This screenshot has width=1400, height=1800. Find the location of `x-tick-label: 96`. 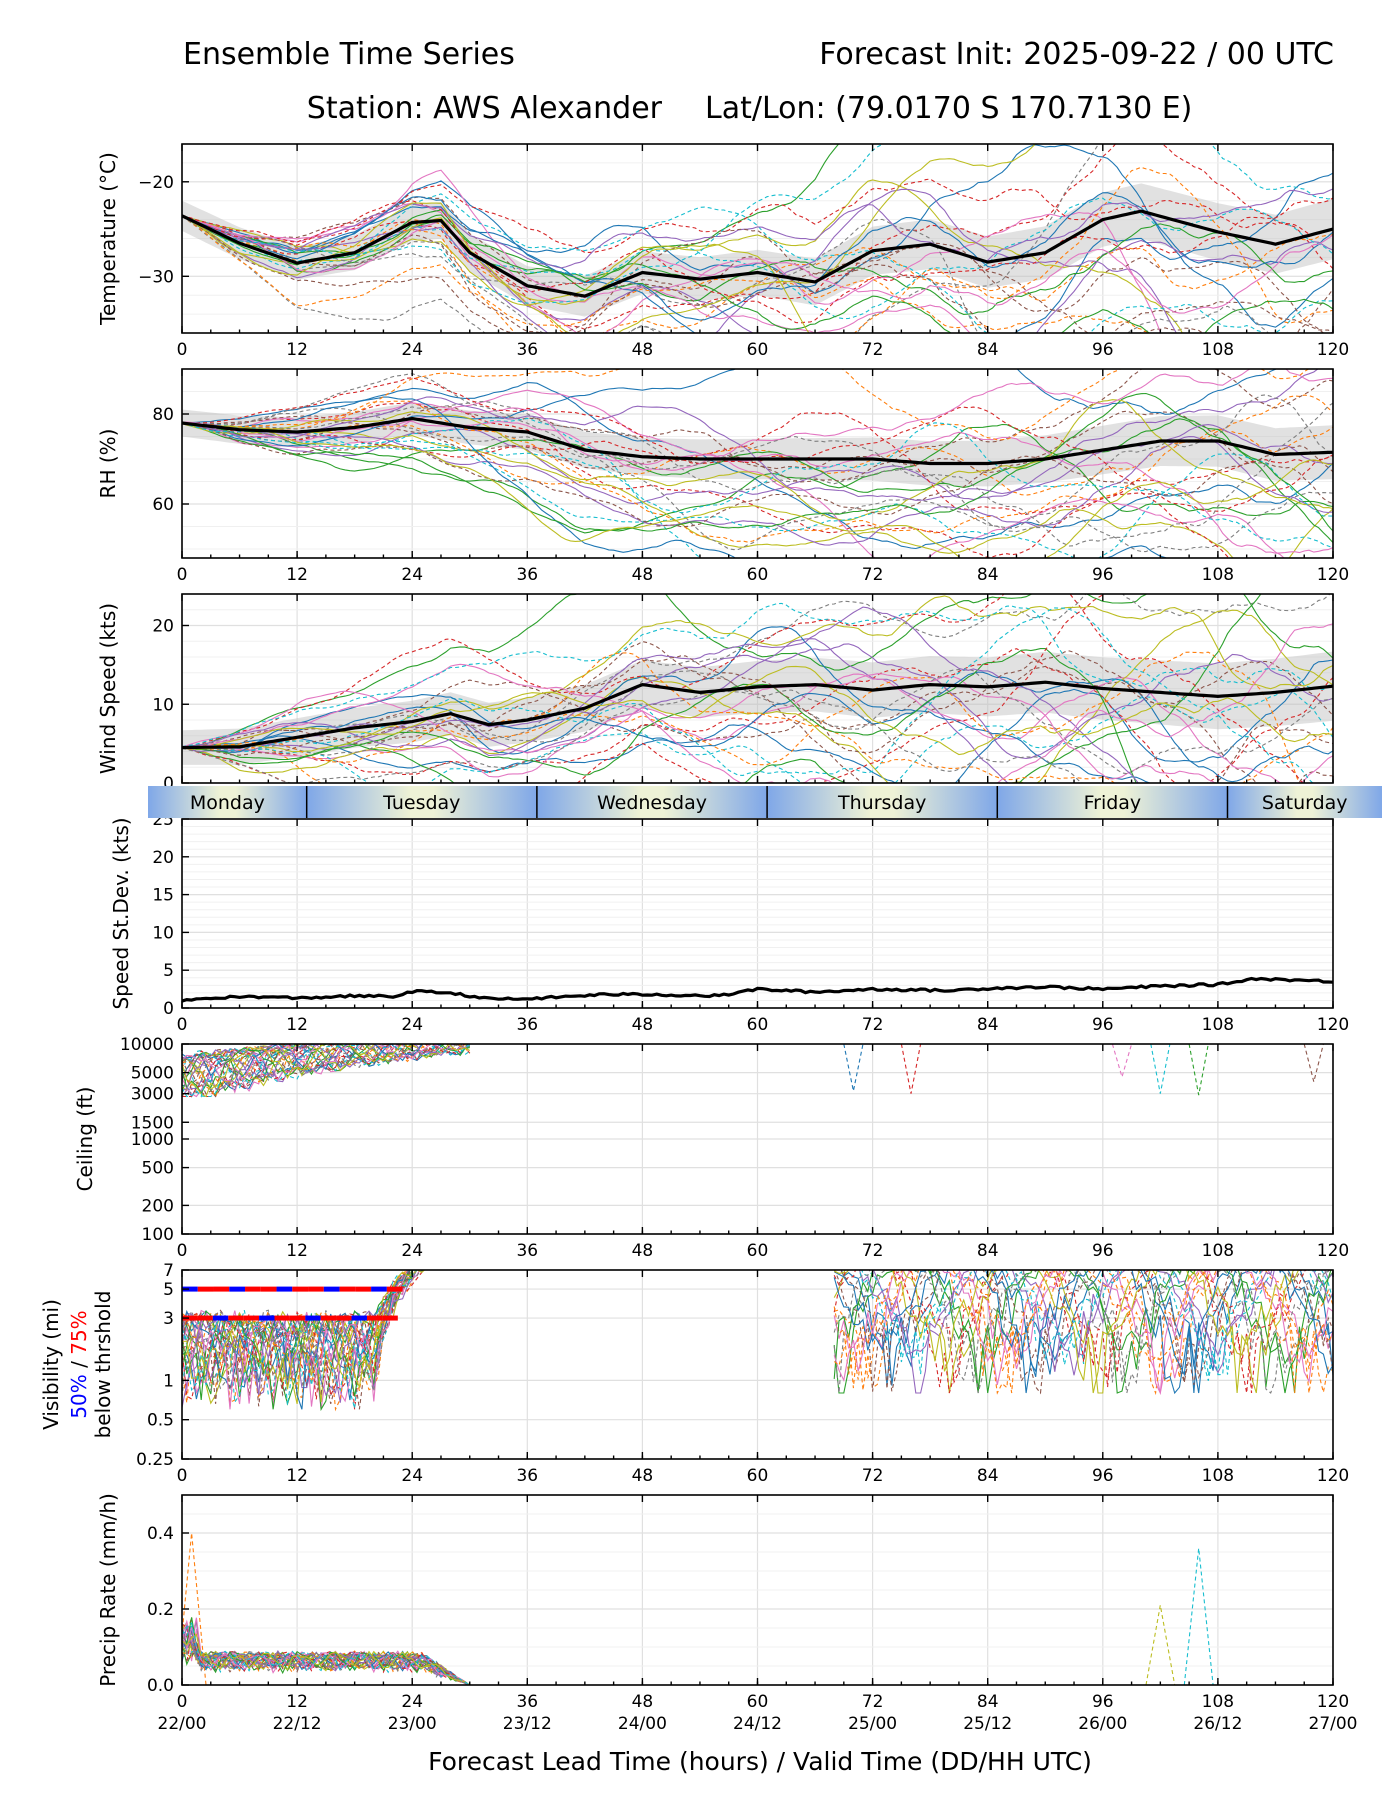

x-tick-label: 96 is located at coordinates (1103, 1025).